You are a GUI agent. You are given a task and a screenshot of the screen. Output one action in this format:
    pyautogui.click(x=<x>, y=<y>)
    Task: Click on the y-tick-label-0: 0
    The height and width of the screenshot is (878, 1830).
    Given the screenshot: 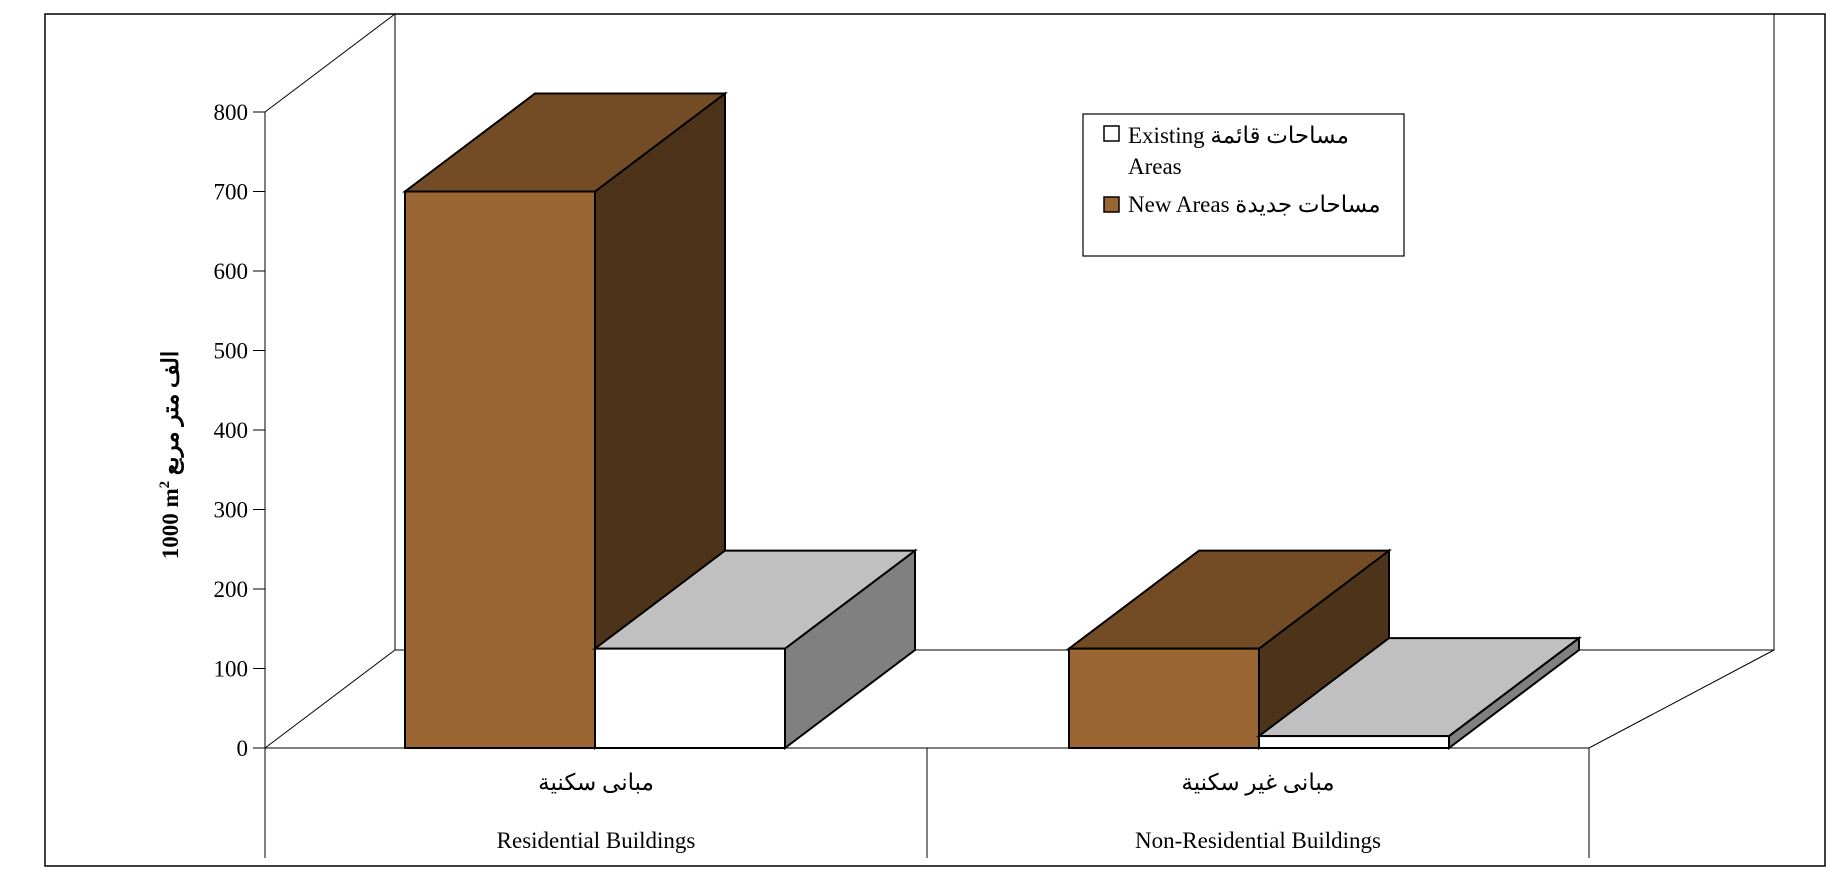 What is the action you would take?
    pyautogui.click(x=243, y=748)
    